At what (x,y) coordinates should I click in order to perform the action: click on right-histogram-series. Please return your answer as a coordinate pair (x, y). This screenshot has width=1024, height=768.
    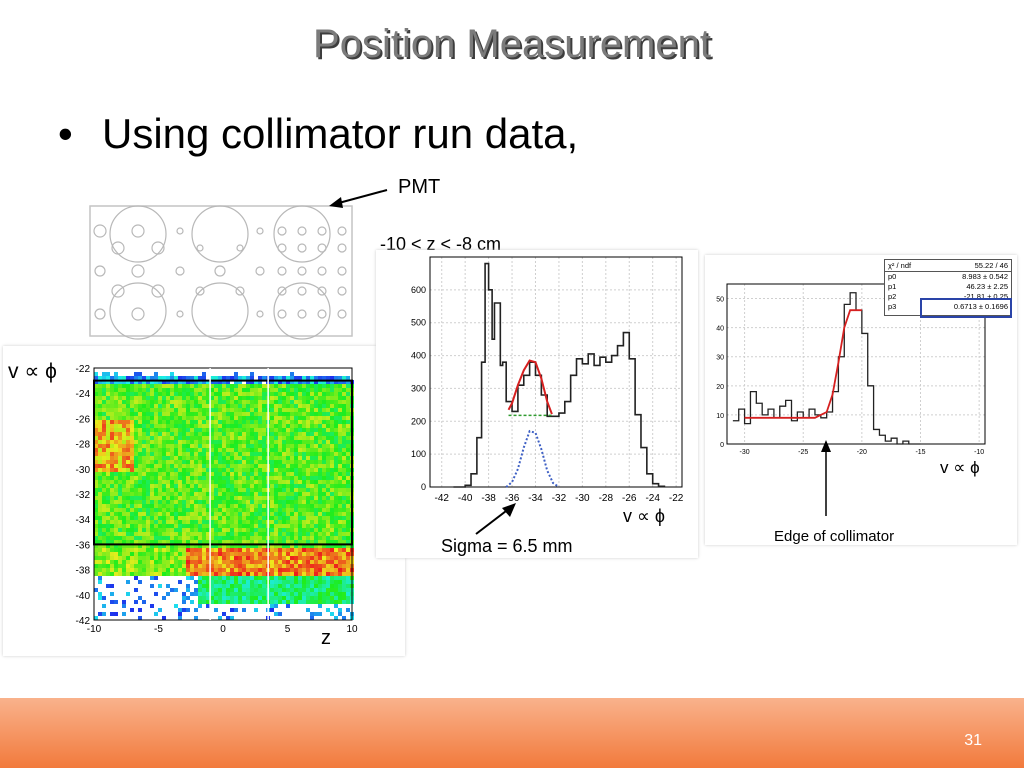
    Looking at the image, I should click on (826, 368).